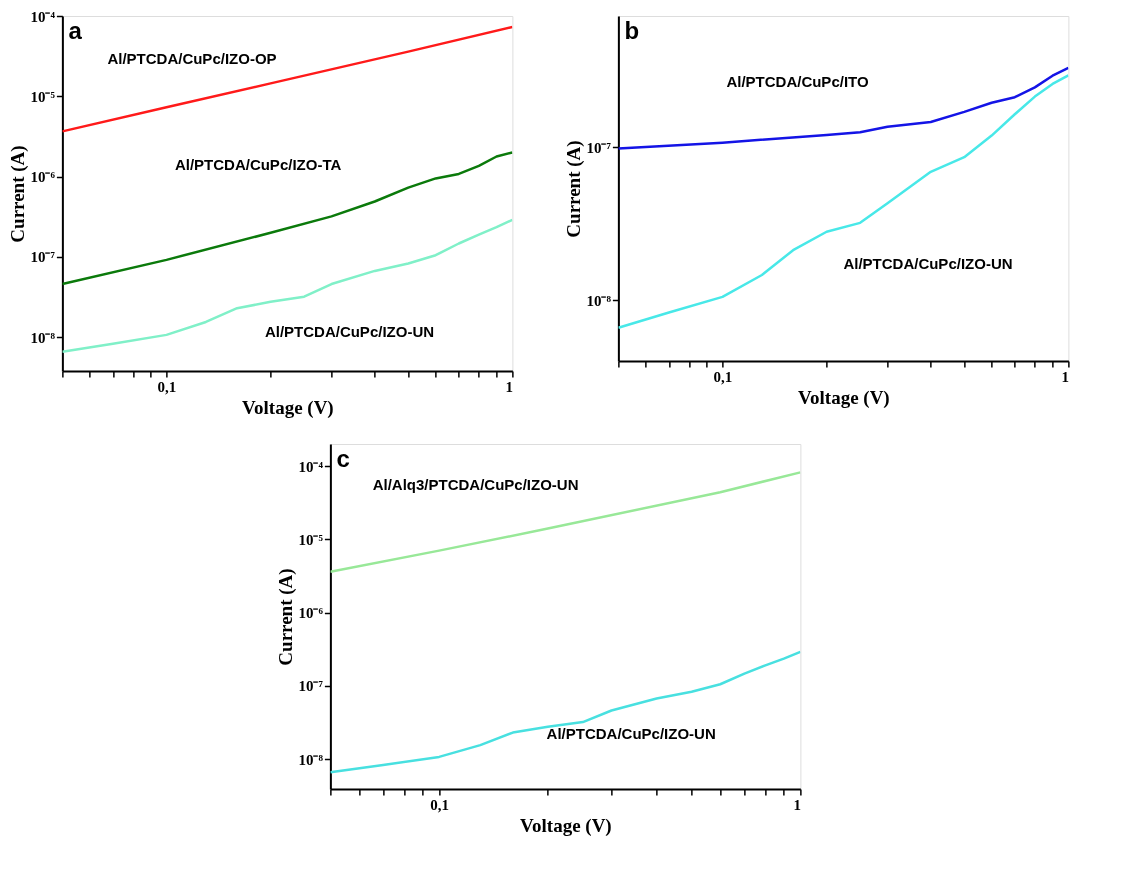 The image size is (1137, 887). What do you see at coordinates (475, 485) in the screenshot?
I see `series-label: Al/Alq3/PTCDA/CuPc/IZO-UN` at bounding box center [475, 485].